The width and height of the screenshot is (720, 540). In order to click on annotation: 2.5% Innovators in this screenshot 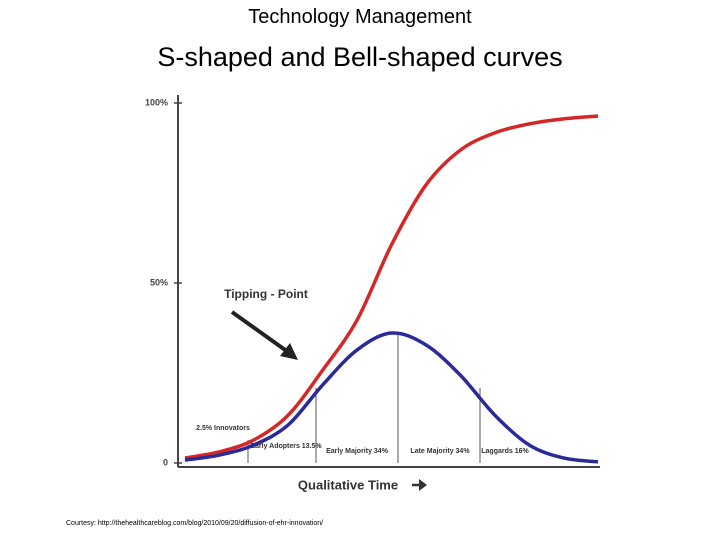, I will do `click(223, 428)`.